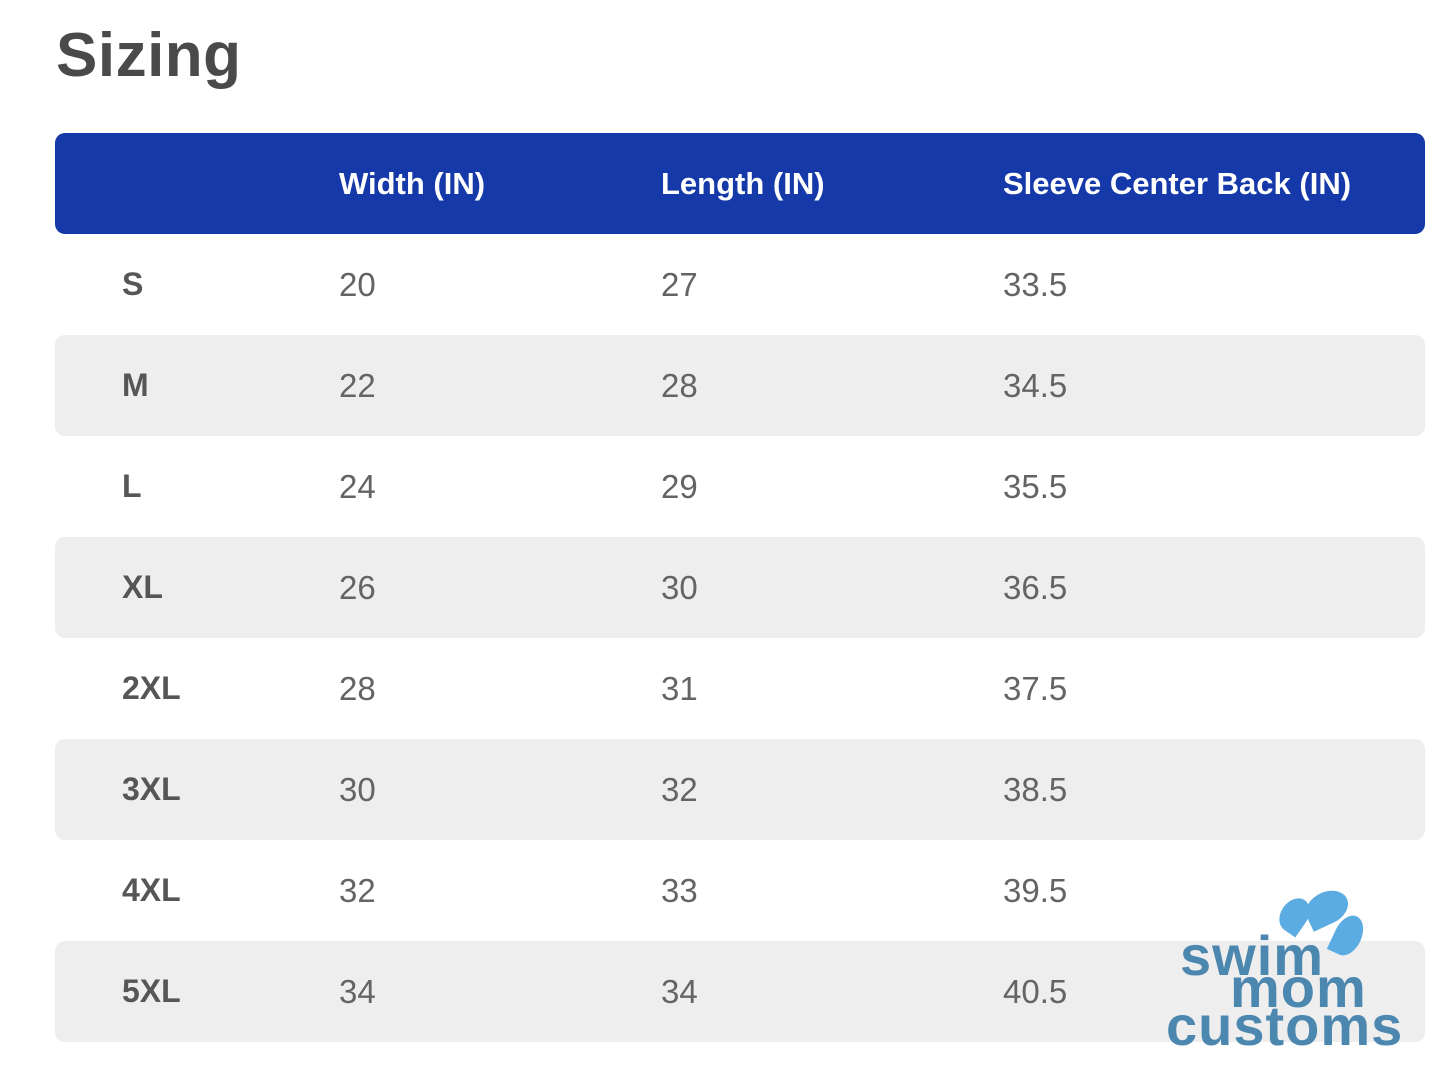 The height and width of the screenshot is (1084, 1445). Describe the element at coordinates (1035, 385) in the screenshot. I see `sleeve-cell: 34.5` at that location.